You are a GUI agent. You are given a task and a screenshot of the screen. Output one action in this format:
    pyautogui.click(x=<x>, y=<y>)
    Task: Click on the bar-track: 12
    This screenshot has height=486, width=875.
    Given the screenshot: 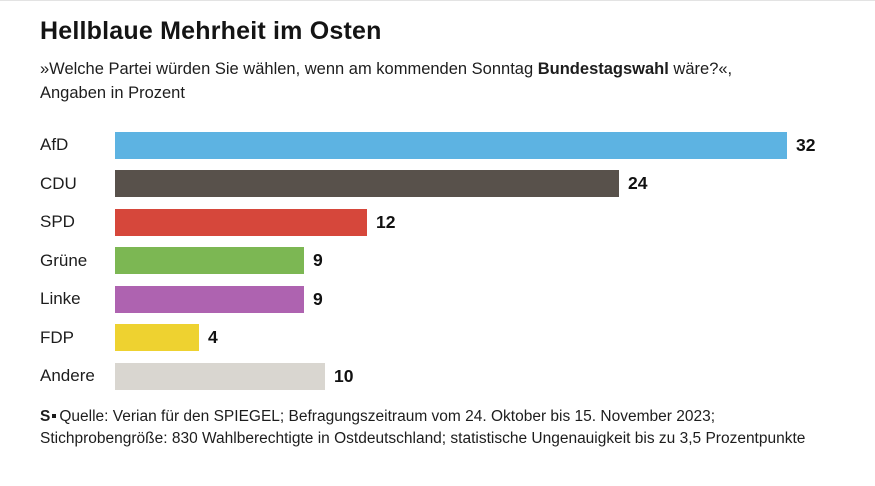 What is the action you would take?
    pyautogui.click(x=475, y=222)
    